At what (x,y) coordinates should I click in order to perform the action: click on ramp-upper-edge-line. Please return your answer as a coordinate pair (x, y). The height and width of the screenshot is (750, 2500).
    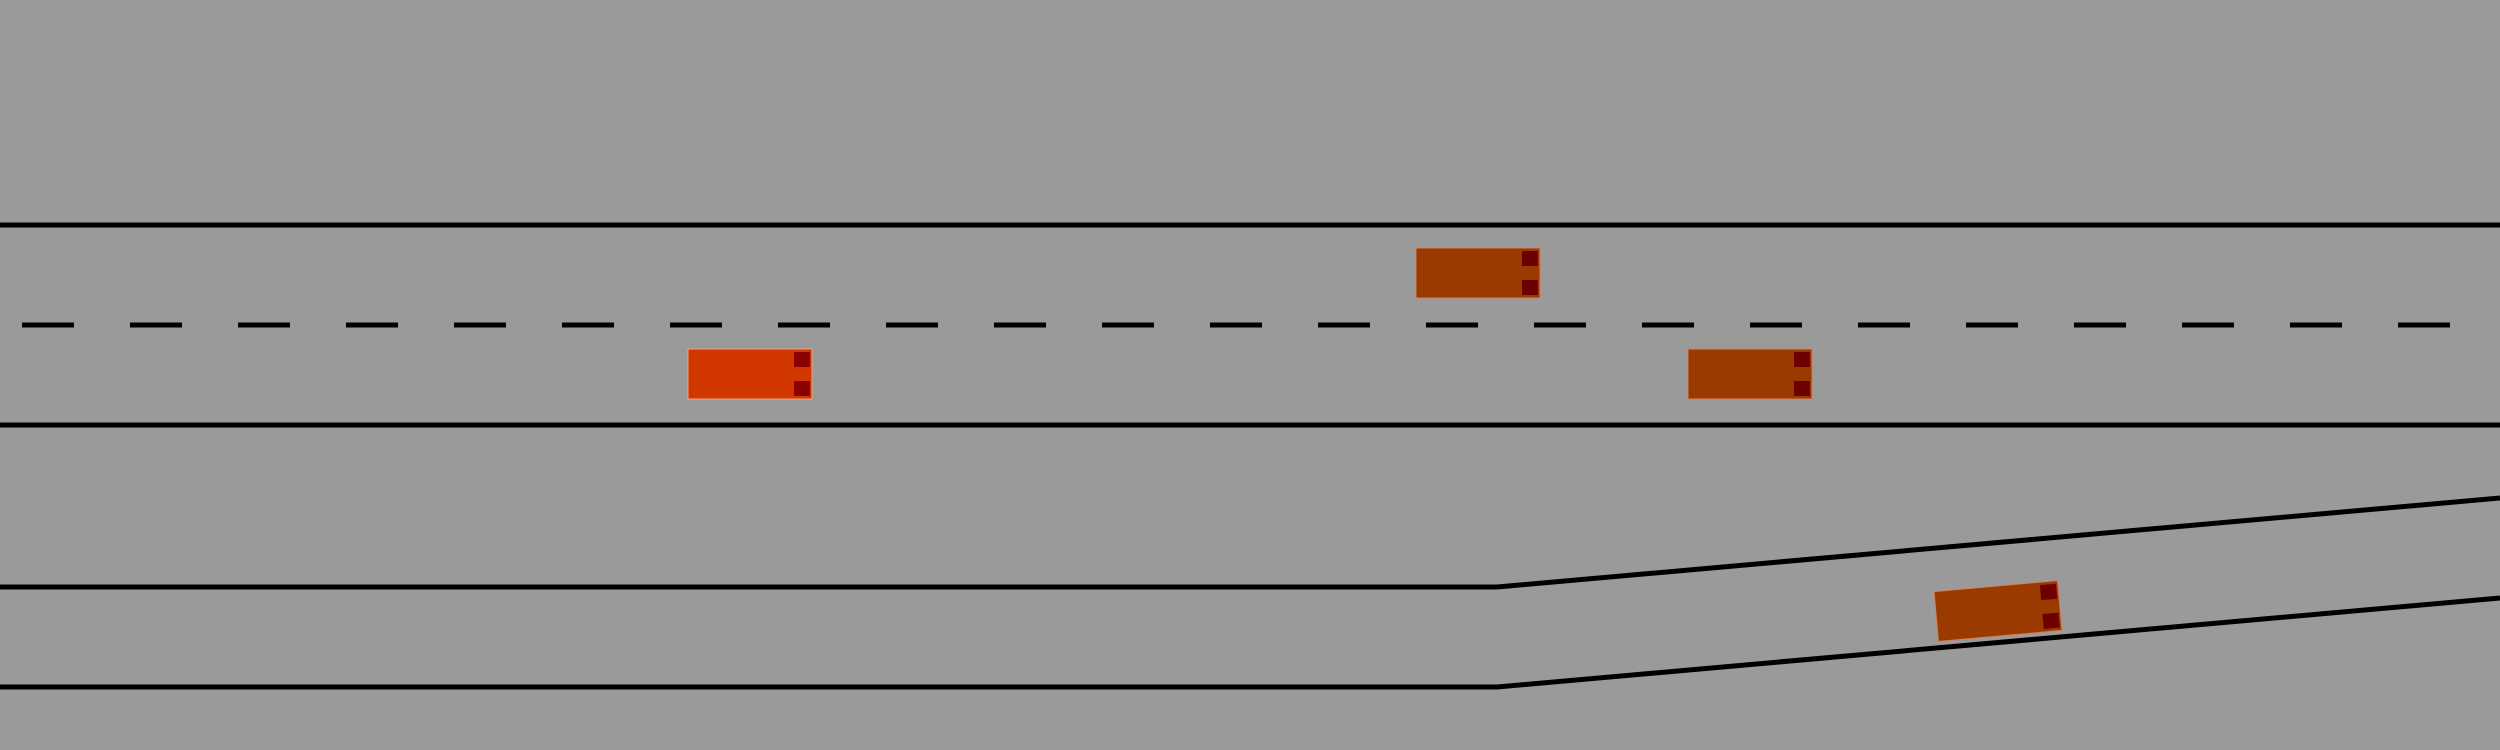
    Looking at the image, I should click on (1250, 542).